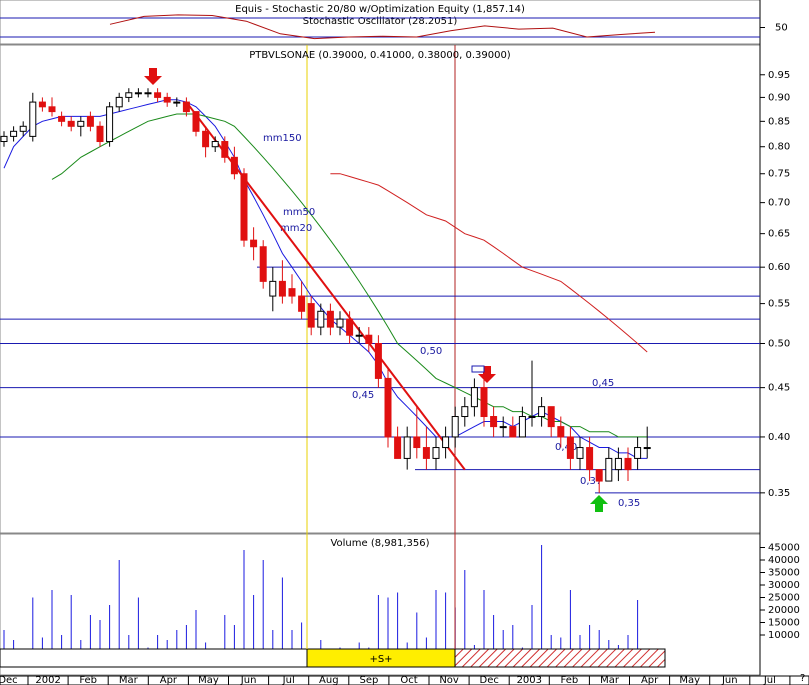 This screenshot has width=809, height=685. I want to click on time-axis, so click(404, 680).